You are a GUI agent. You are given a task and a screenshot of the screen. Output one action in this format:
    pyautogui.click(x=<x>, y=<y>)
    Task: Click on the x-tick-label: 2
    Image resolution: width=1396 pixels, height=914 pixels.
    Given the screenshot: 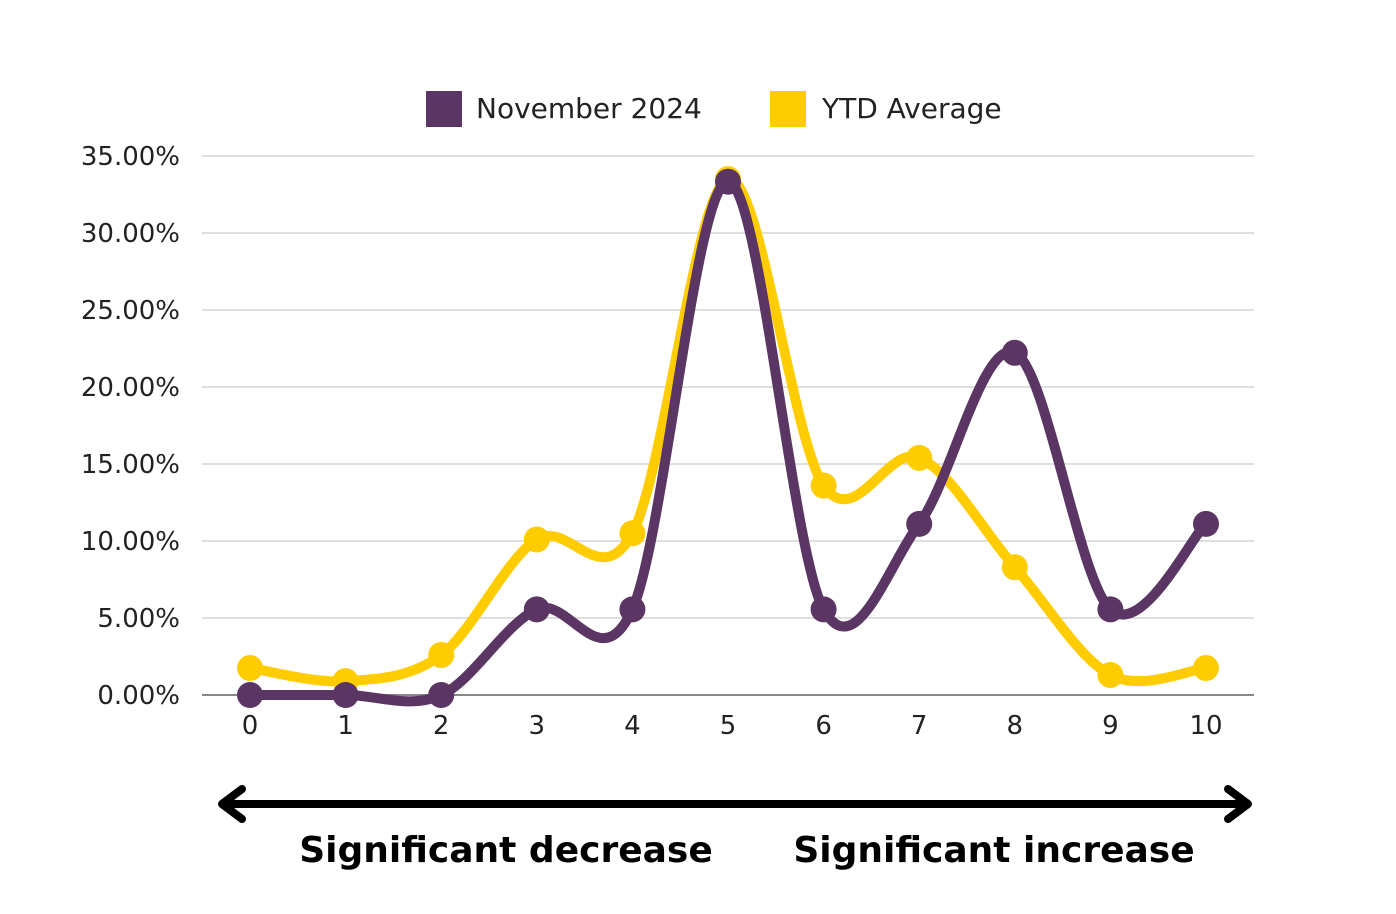 What is the action you would take?
    pyautogui.click(x=441, y=726)
    